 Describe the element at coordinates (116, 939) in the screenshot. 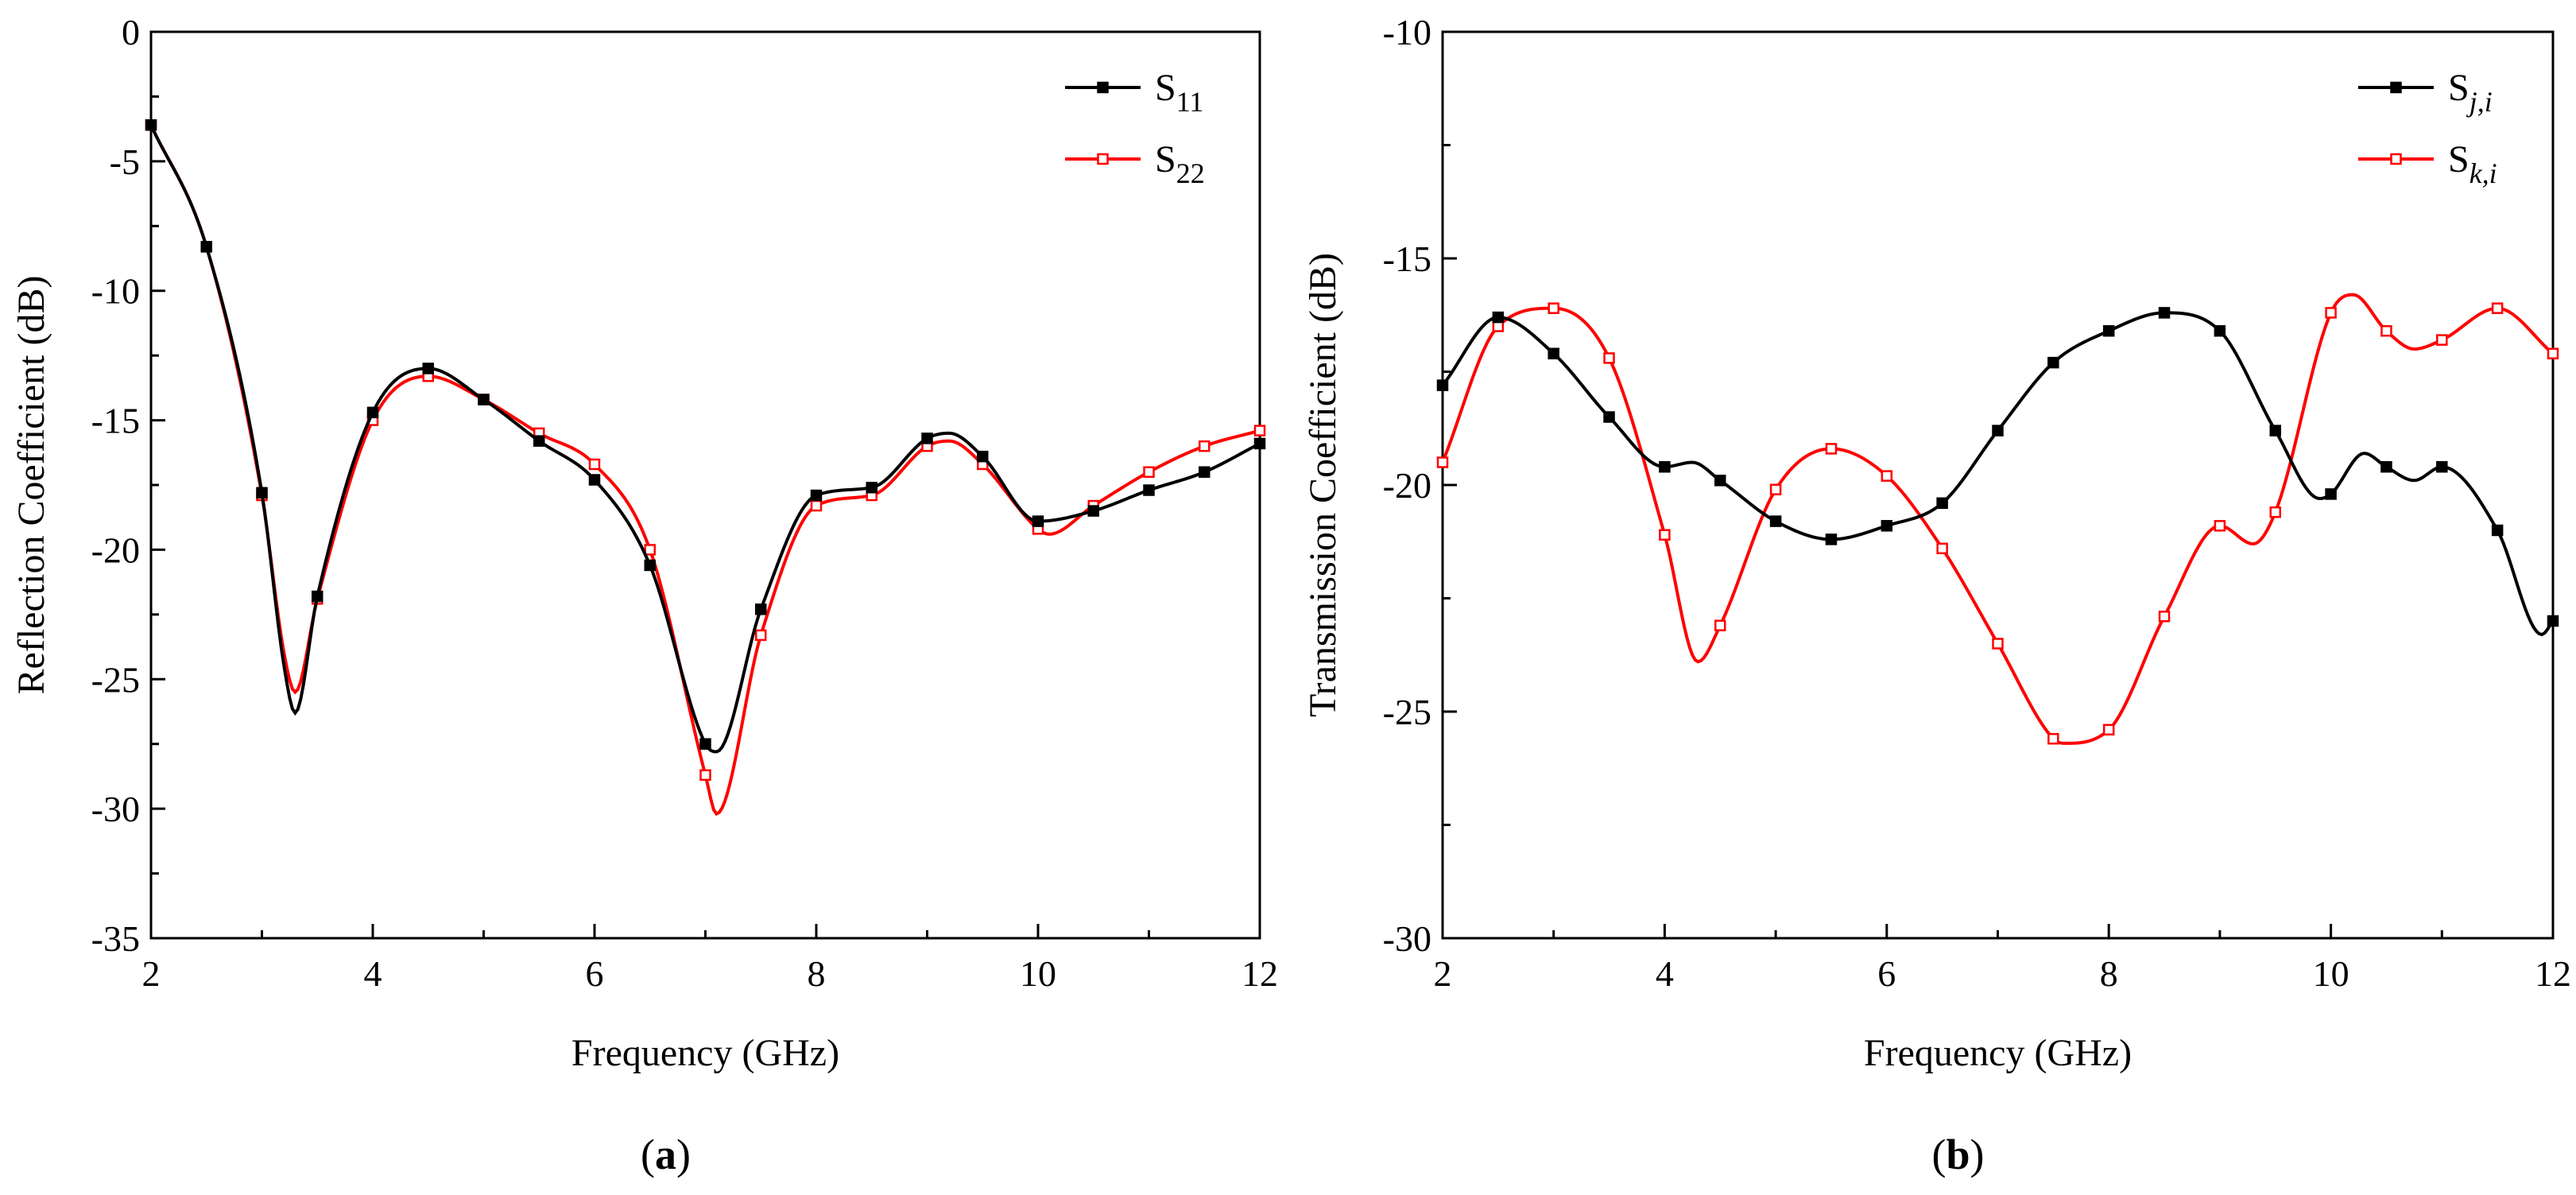

I see `y-tick-label: -35` at that location.